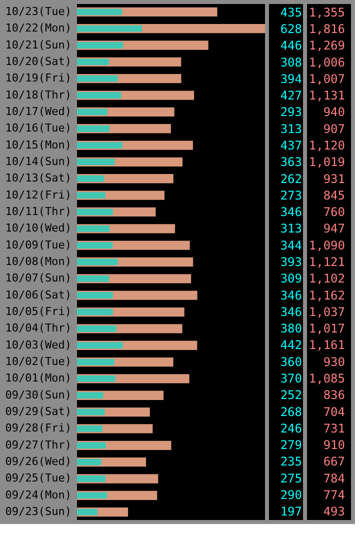  What do you see at coordinates (334, 129) in the screenshot?
I see `data-label: 907` at bounding box center [334, 129].